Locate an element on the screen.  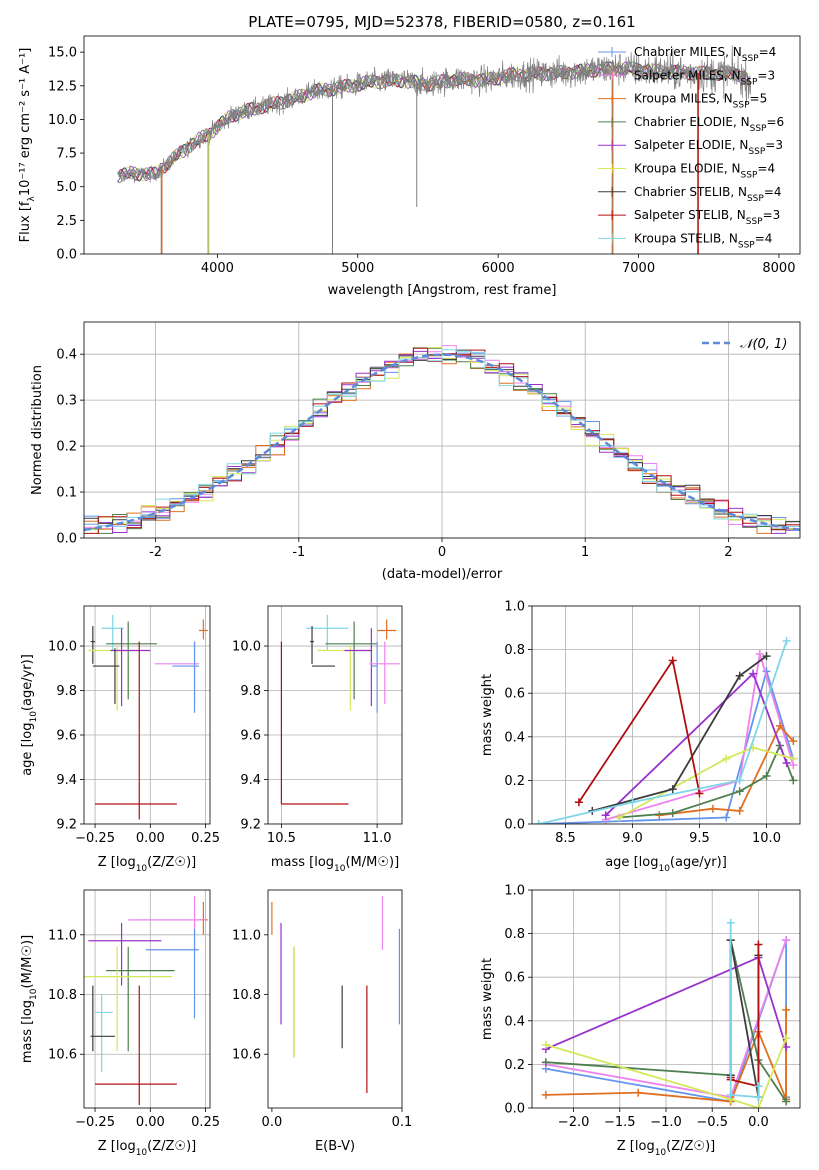
weight_vs_Z-xtick-label: −2.0 is located at coordinates (574, 1122).